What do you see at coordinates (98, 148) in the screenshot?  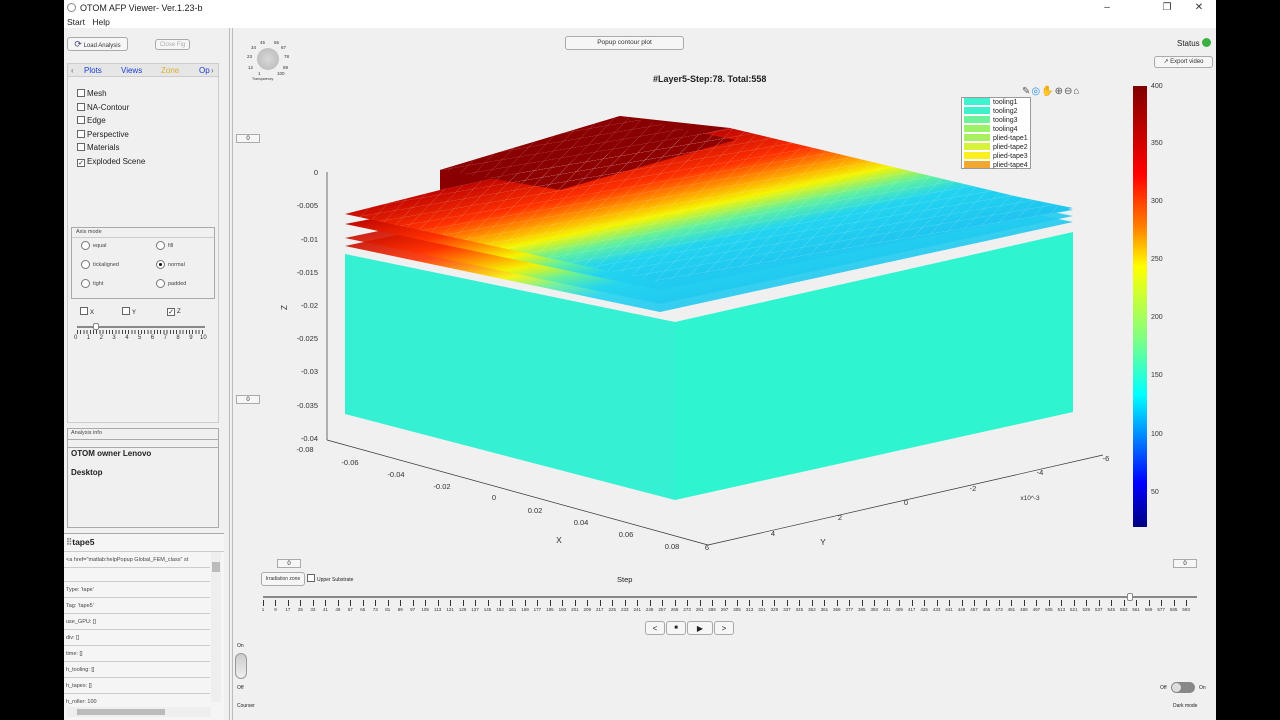 I see `materials-checkbox: Materials` at bounding box center [98, 148].